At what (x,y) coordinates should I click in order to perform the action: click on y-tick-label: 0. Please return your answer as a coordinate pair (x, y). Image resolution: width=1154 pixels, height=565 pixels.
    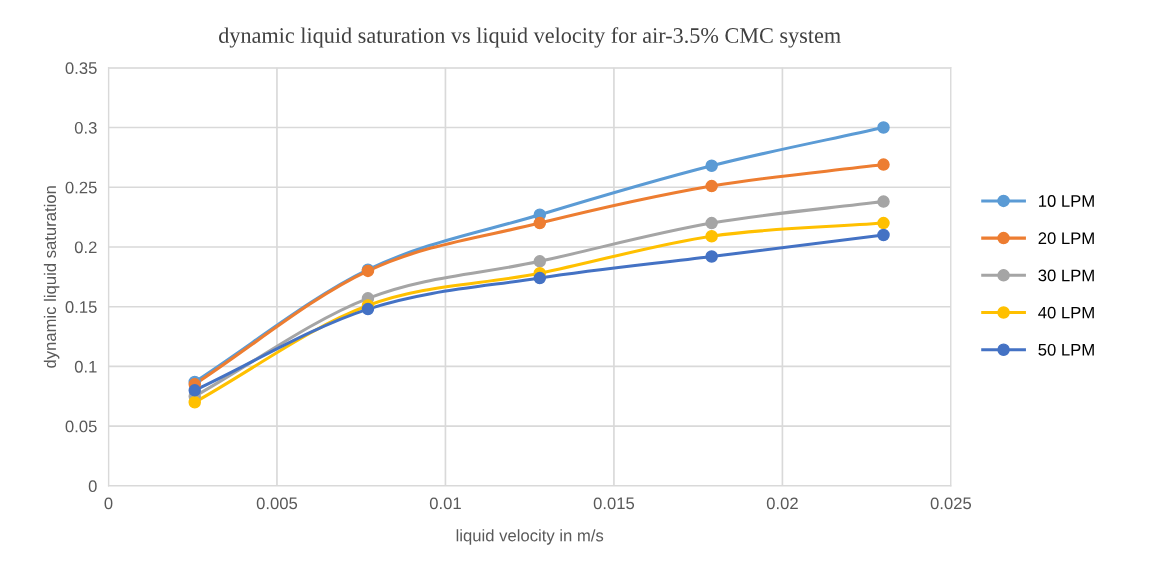
    Looking at the image, I should click on (92, 486).